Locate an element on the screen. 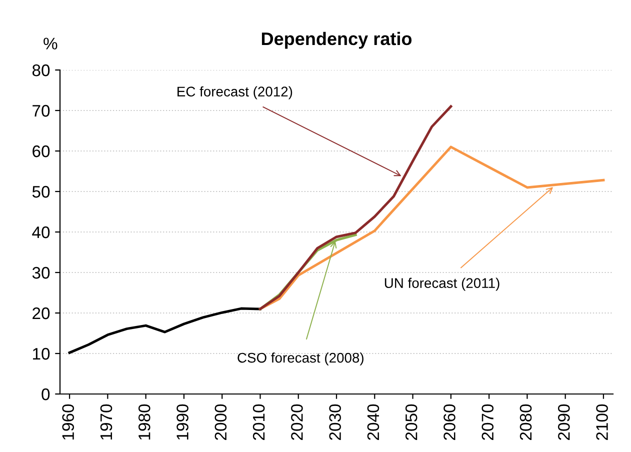 The width and height of the screenshot is (631, 452). y-tick-label: 60 is located at coordinates (41, 151).